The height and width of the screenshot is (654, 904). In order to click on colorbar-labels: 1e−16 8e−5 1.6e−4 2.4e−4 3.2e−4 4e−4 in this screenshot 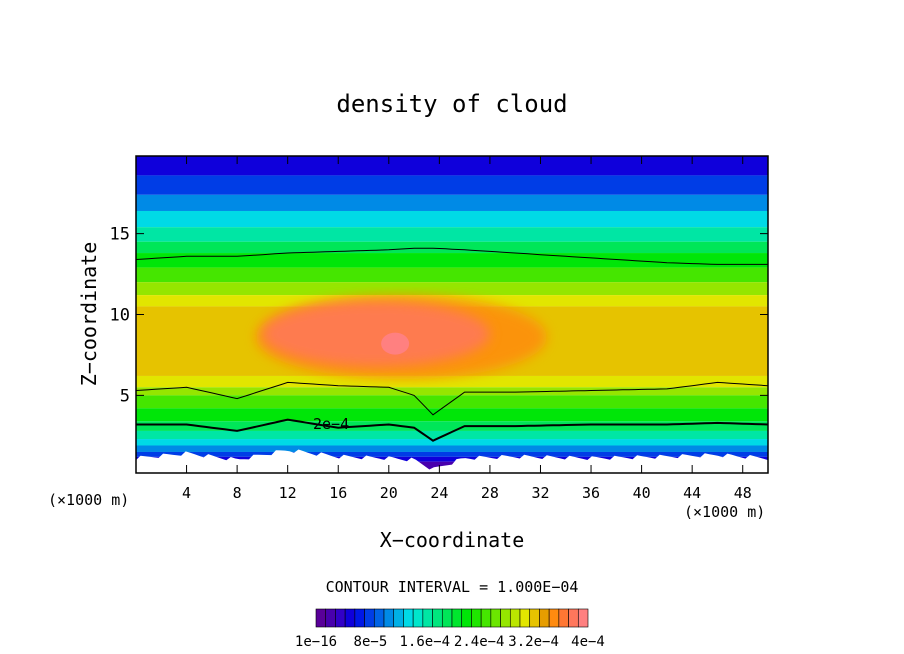, I will do `click(450, 642)`.